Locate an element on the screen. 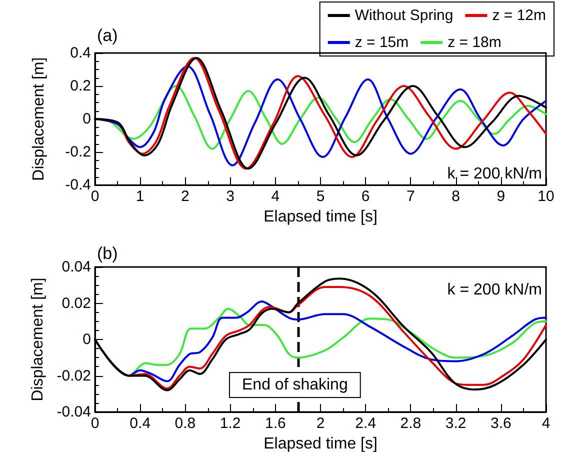 This screenshot has height=461, width=568. x-tick-label: 8 is located at coordinates (456, 197).